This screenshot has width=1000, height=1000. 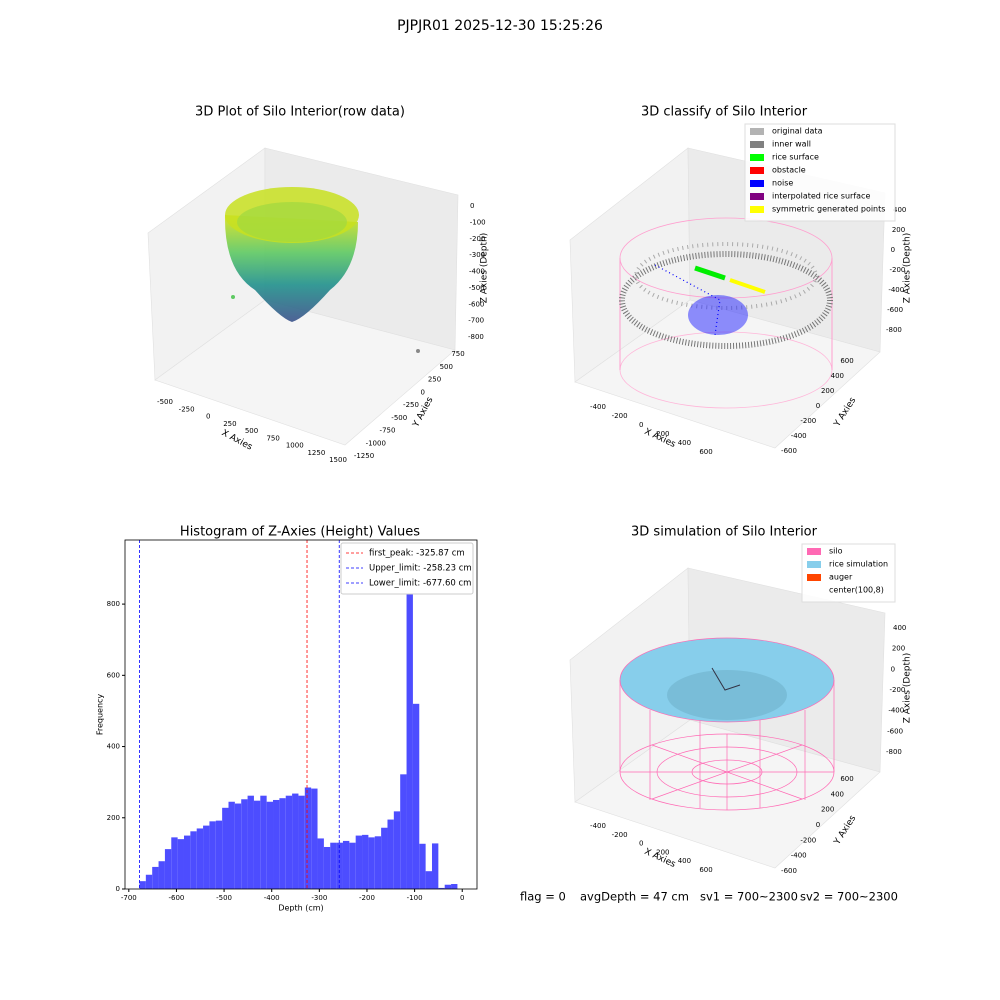 What do you see at coordinates (420, 584) in the screenshot?
I see `legend-label: Lower_limit: -677.60 cm` at bounding box center [420, 584].